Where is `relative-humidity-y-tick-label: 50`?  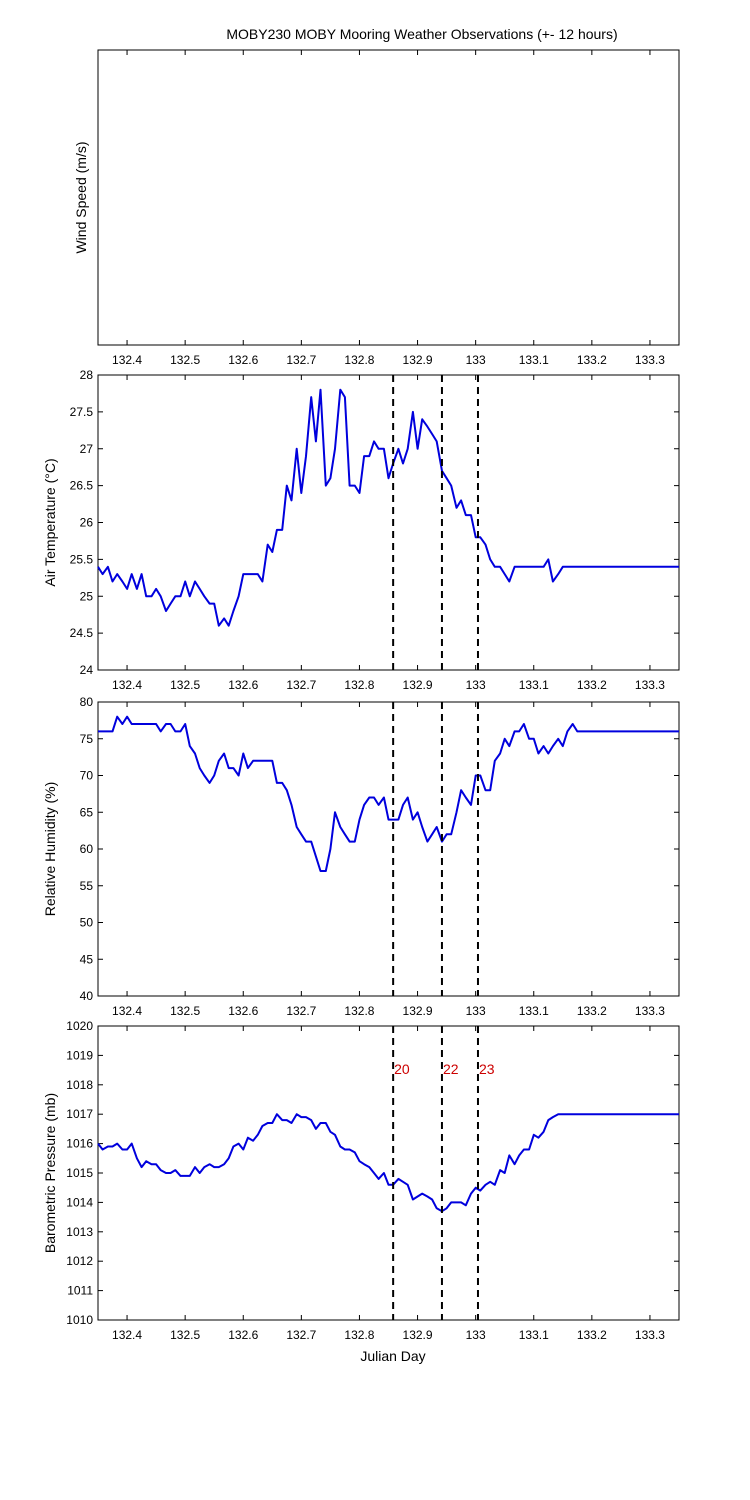
relative-humidity-y-tick-label: 50 is located at coordinates (87, 923).